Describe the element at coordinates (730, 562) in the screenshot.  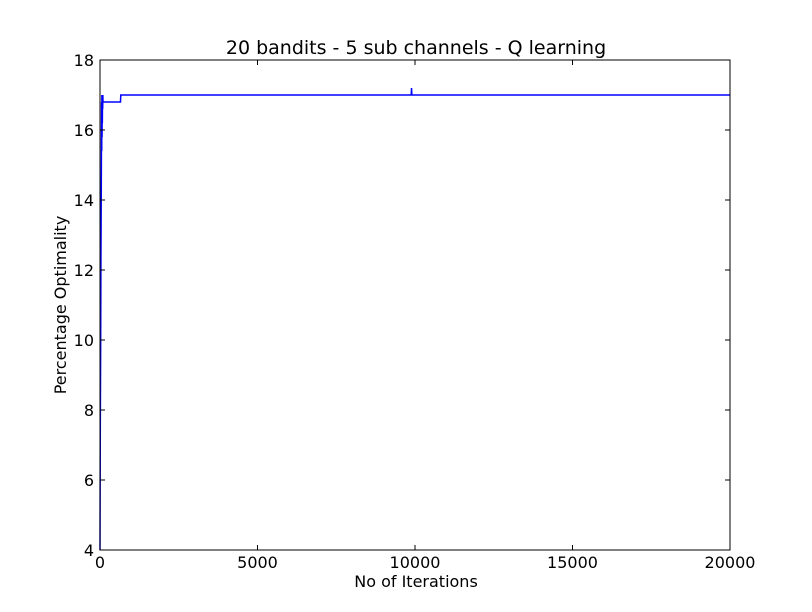
I see `x-tick-label: 20000` at that location.